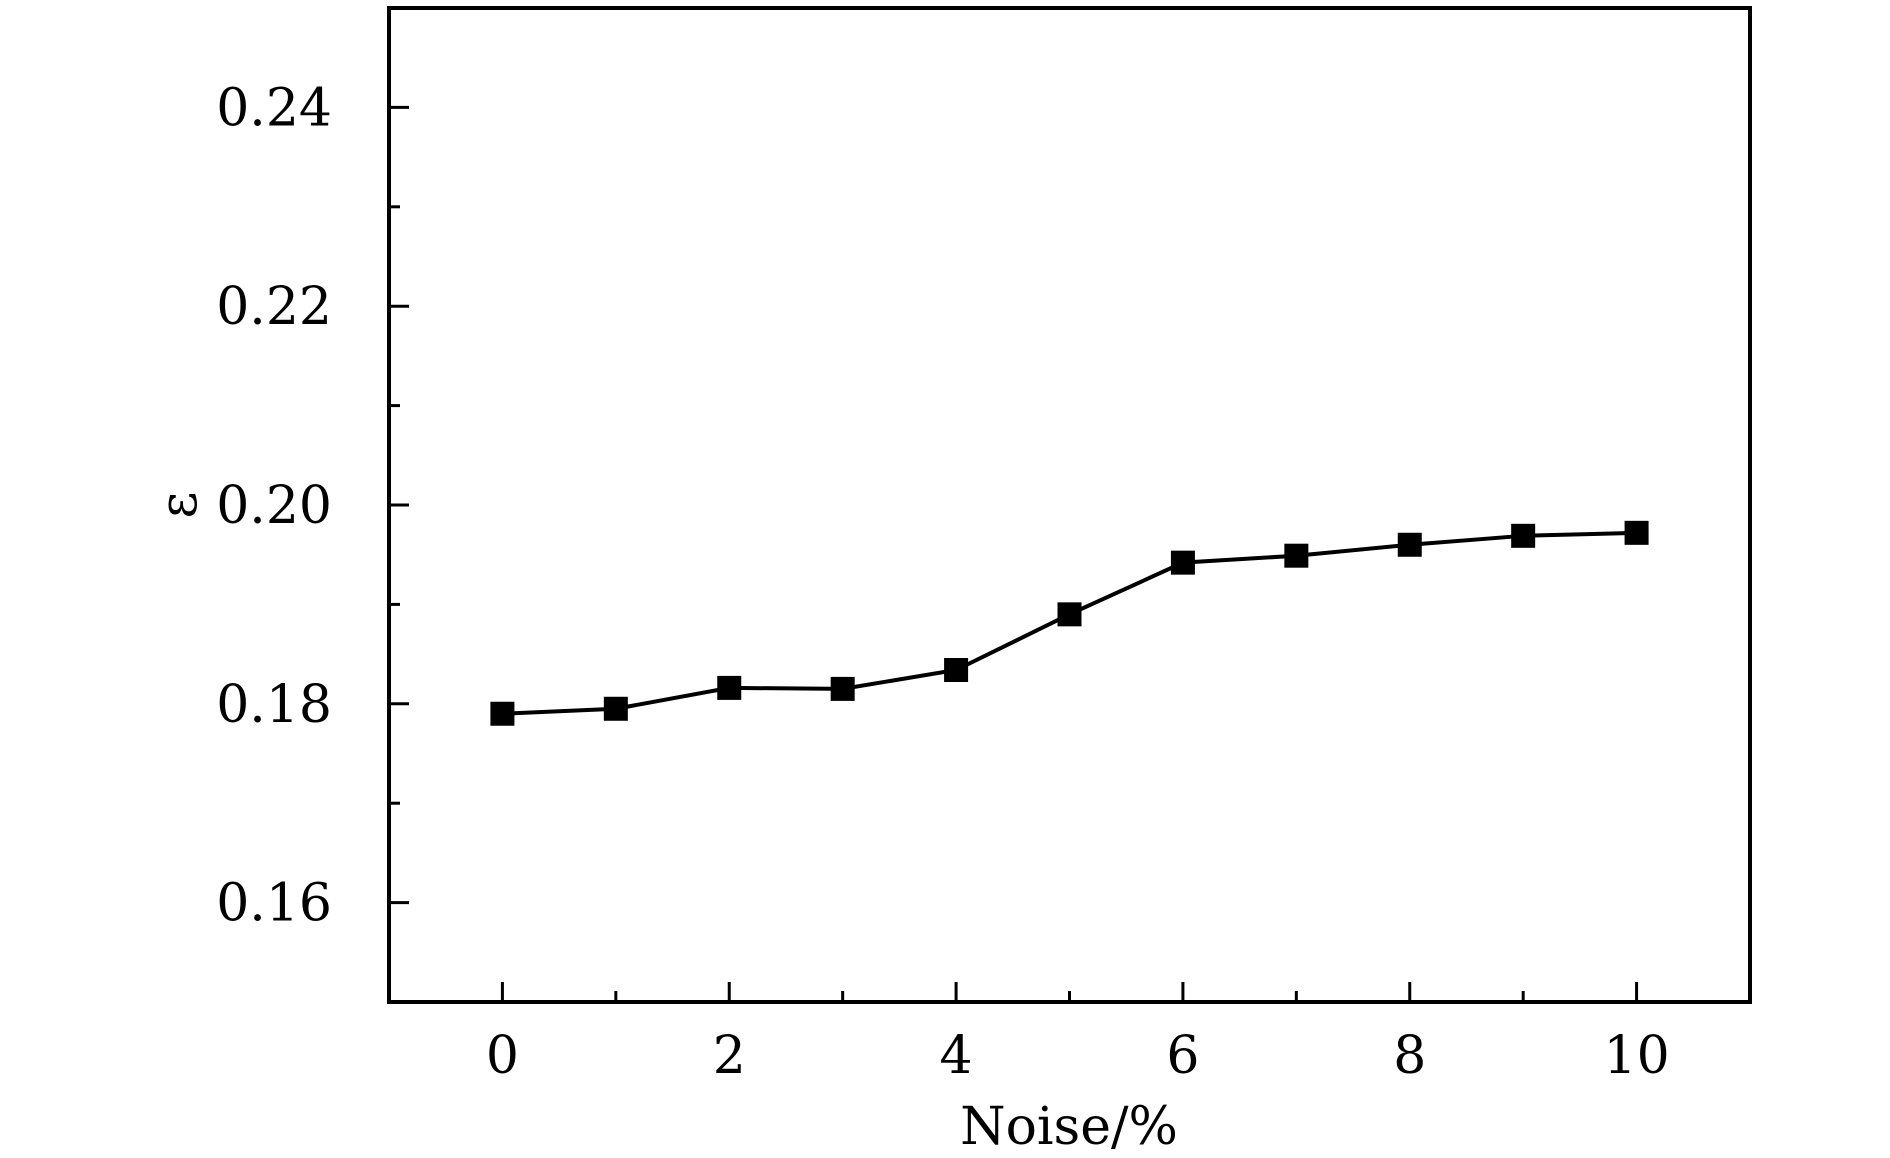  What do you see at coordinates (1409, 1056) in the screenshot?
I see `x-tick-label: 8` at bounding box center [1409, 1056].